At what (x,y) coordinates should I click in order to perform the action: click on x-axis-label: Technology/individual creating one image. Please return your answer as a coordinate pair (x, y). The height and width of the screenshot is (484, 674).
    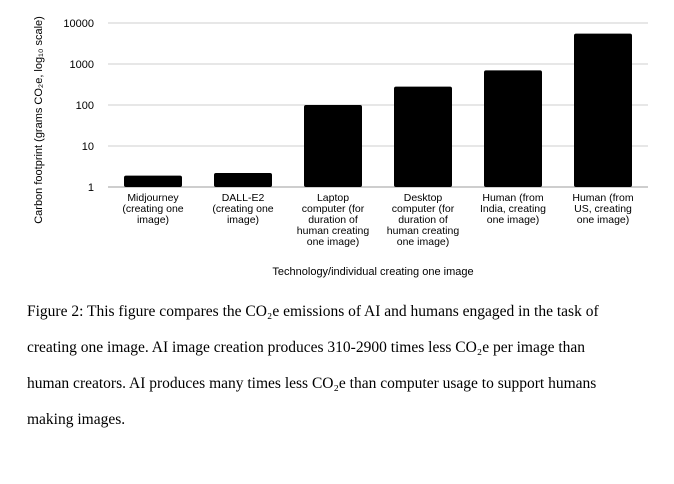
    Looking at the image, I should click on (372, 272).